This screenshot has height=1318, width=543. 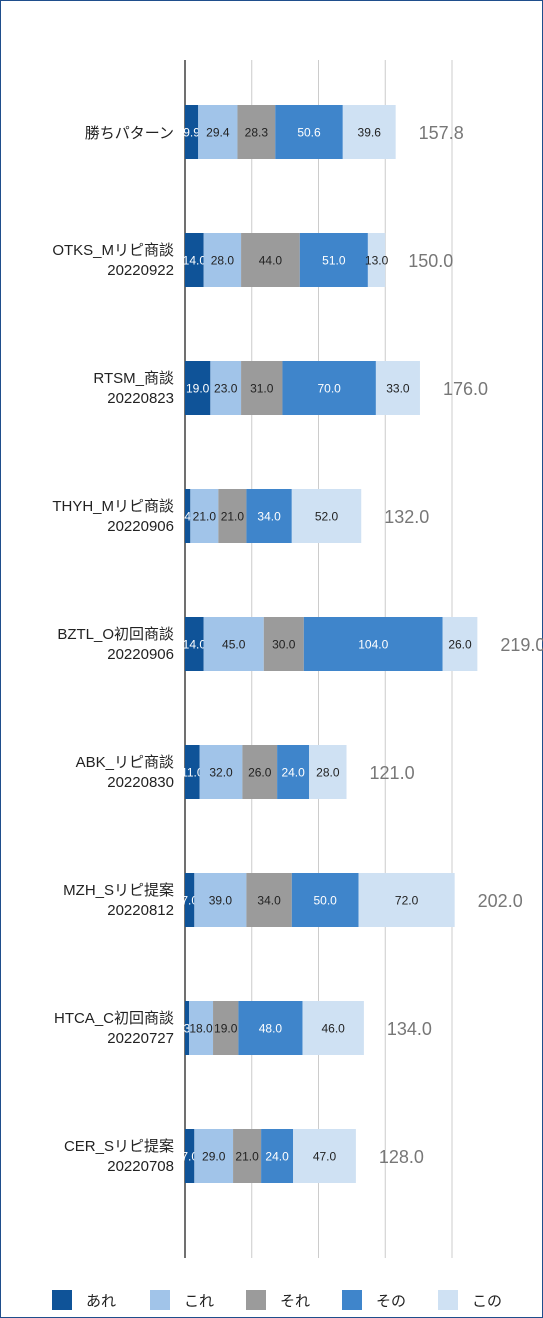 I want to click on legend-label: その, so click(x=391, y=1300).